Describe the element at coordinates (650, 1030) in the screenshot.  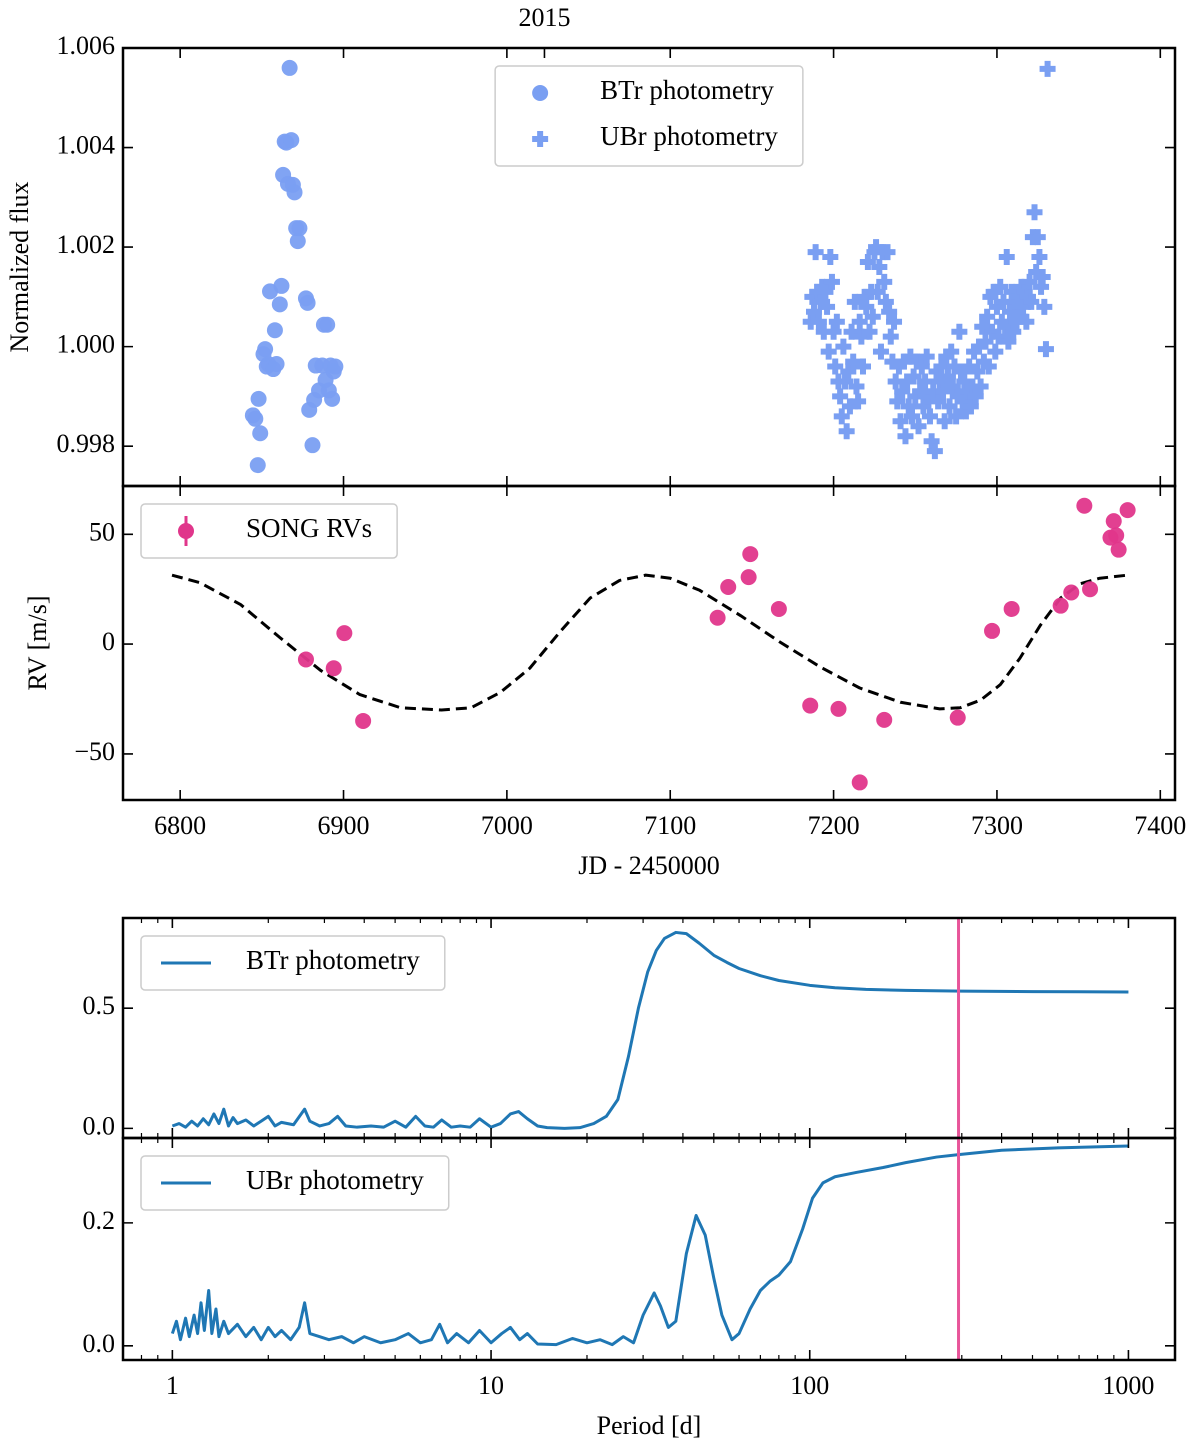
I see `periodogram-line` at that location.